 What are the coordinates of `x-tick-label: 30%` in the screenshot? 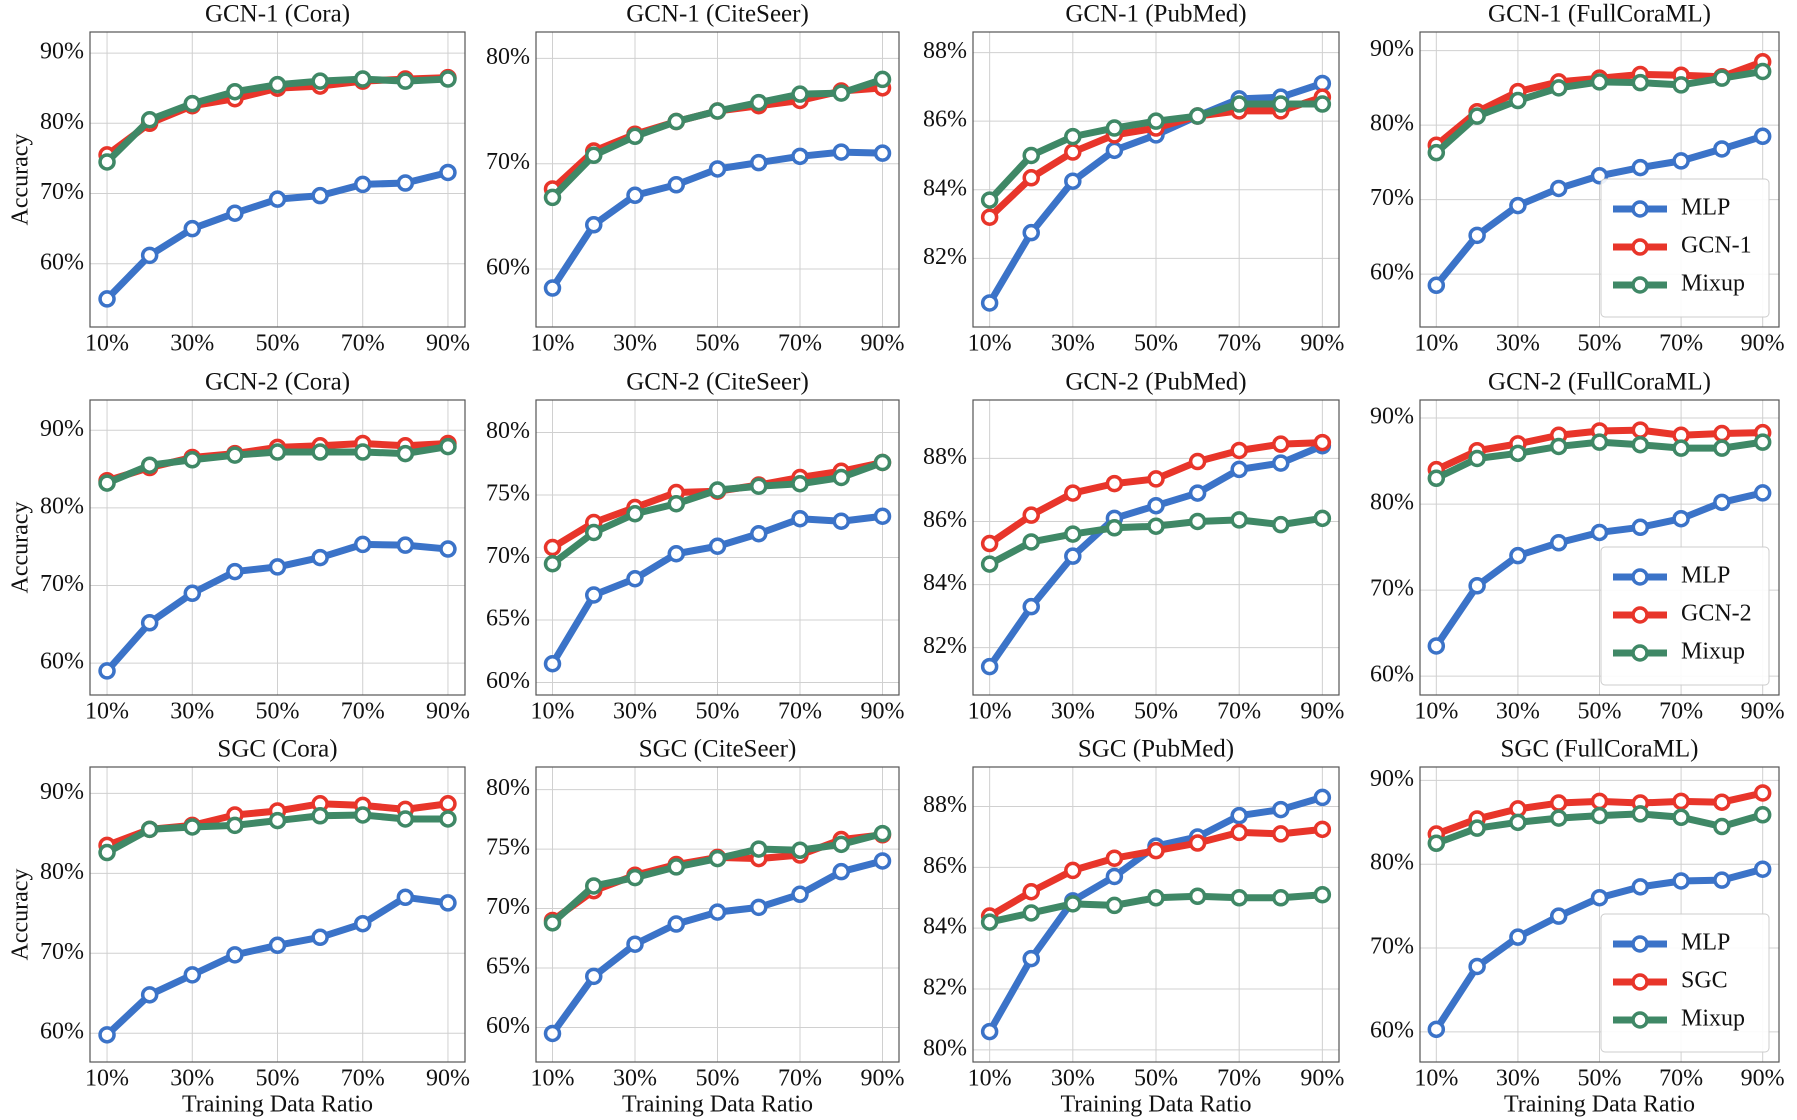 It's located at (192, 344).